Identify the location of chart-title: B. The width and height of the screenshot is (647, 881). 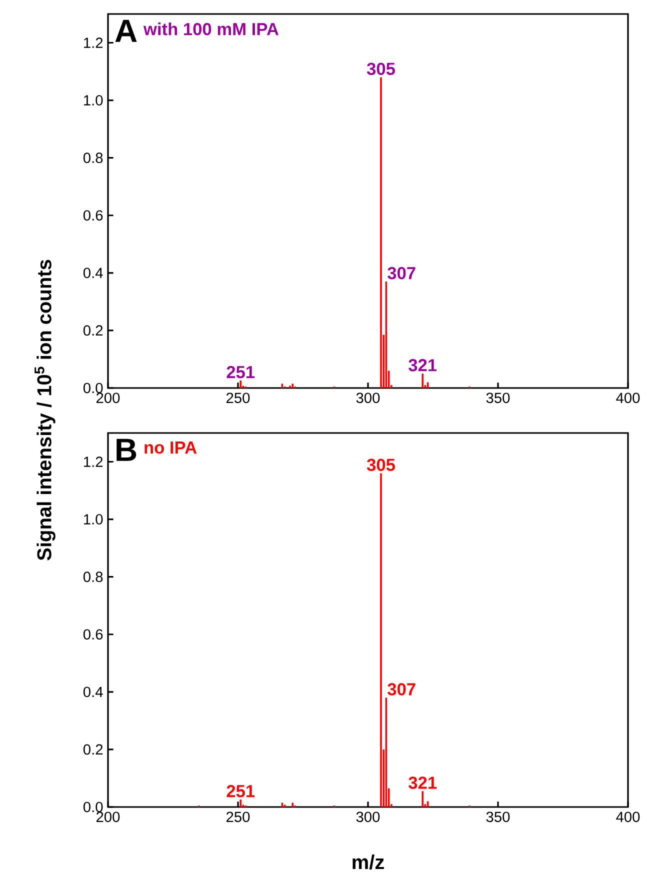
(126, 449).